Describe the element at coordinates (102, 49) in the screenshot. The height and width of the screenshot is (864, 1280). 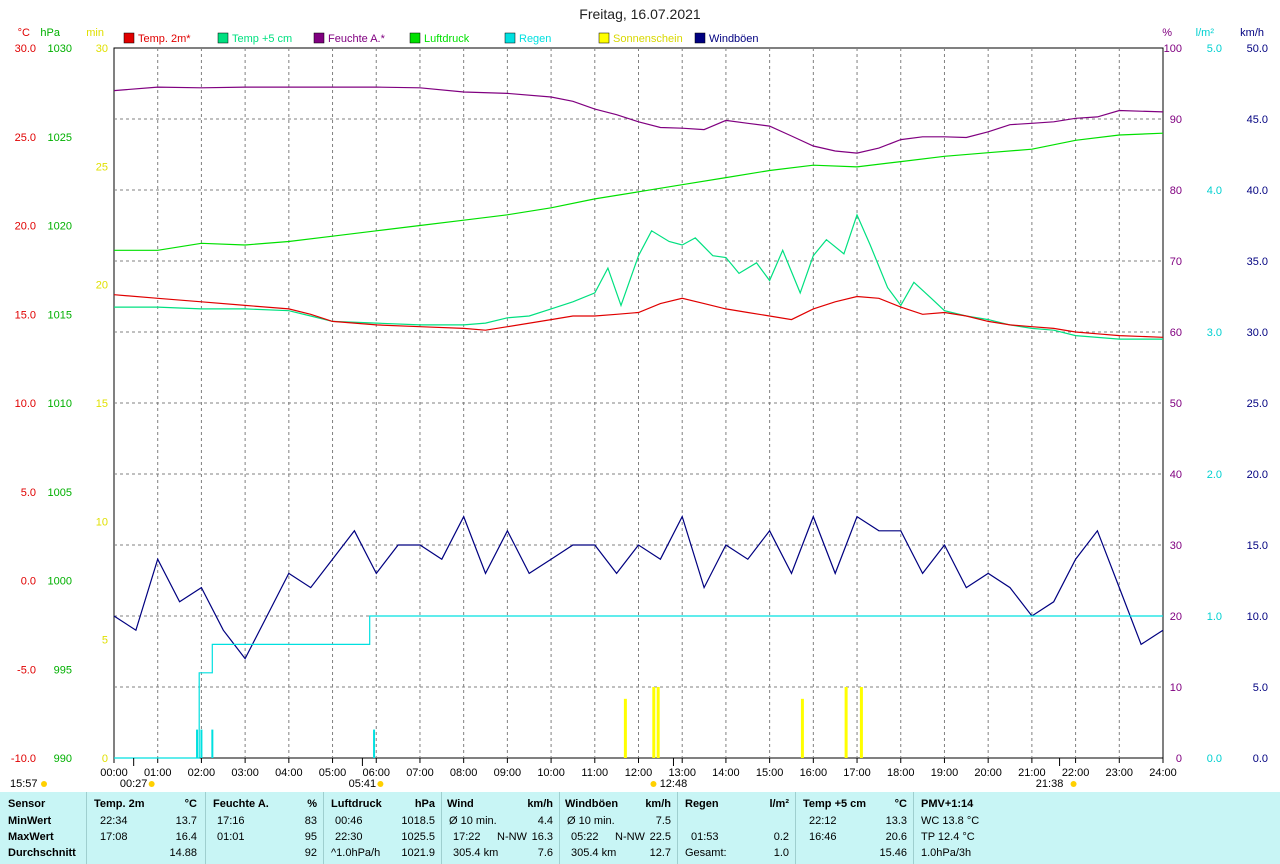
I see `min-tick-label: 30` at that location.